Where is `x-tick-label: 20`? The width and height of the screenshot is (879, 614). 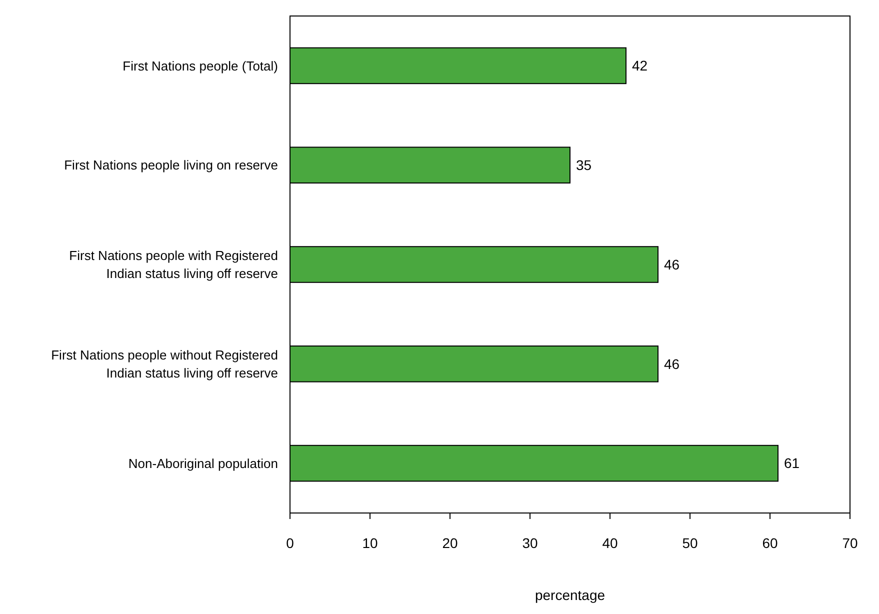 x-tick-label: 20 is located at coordinates (450, 543).